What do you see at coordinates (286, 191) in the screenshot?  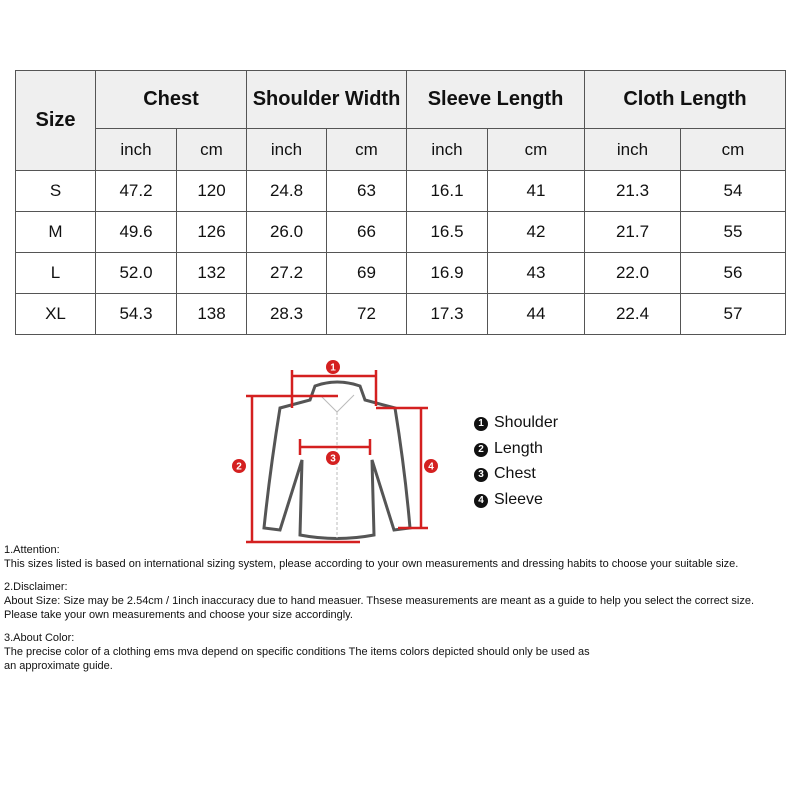 I see `value-cell: 24.8` at bounding box center [286, 191].